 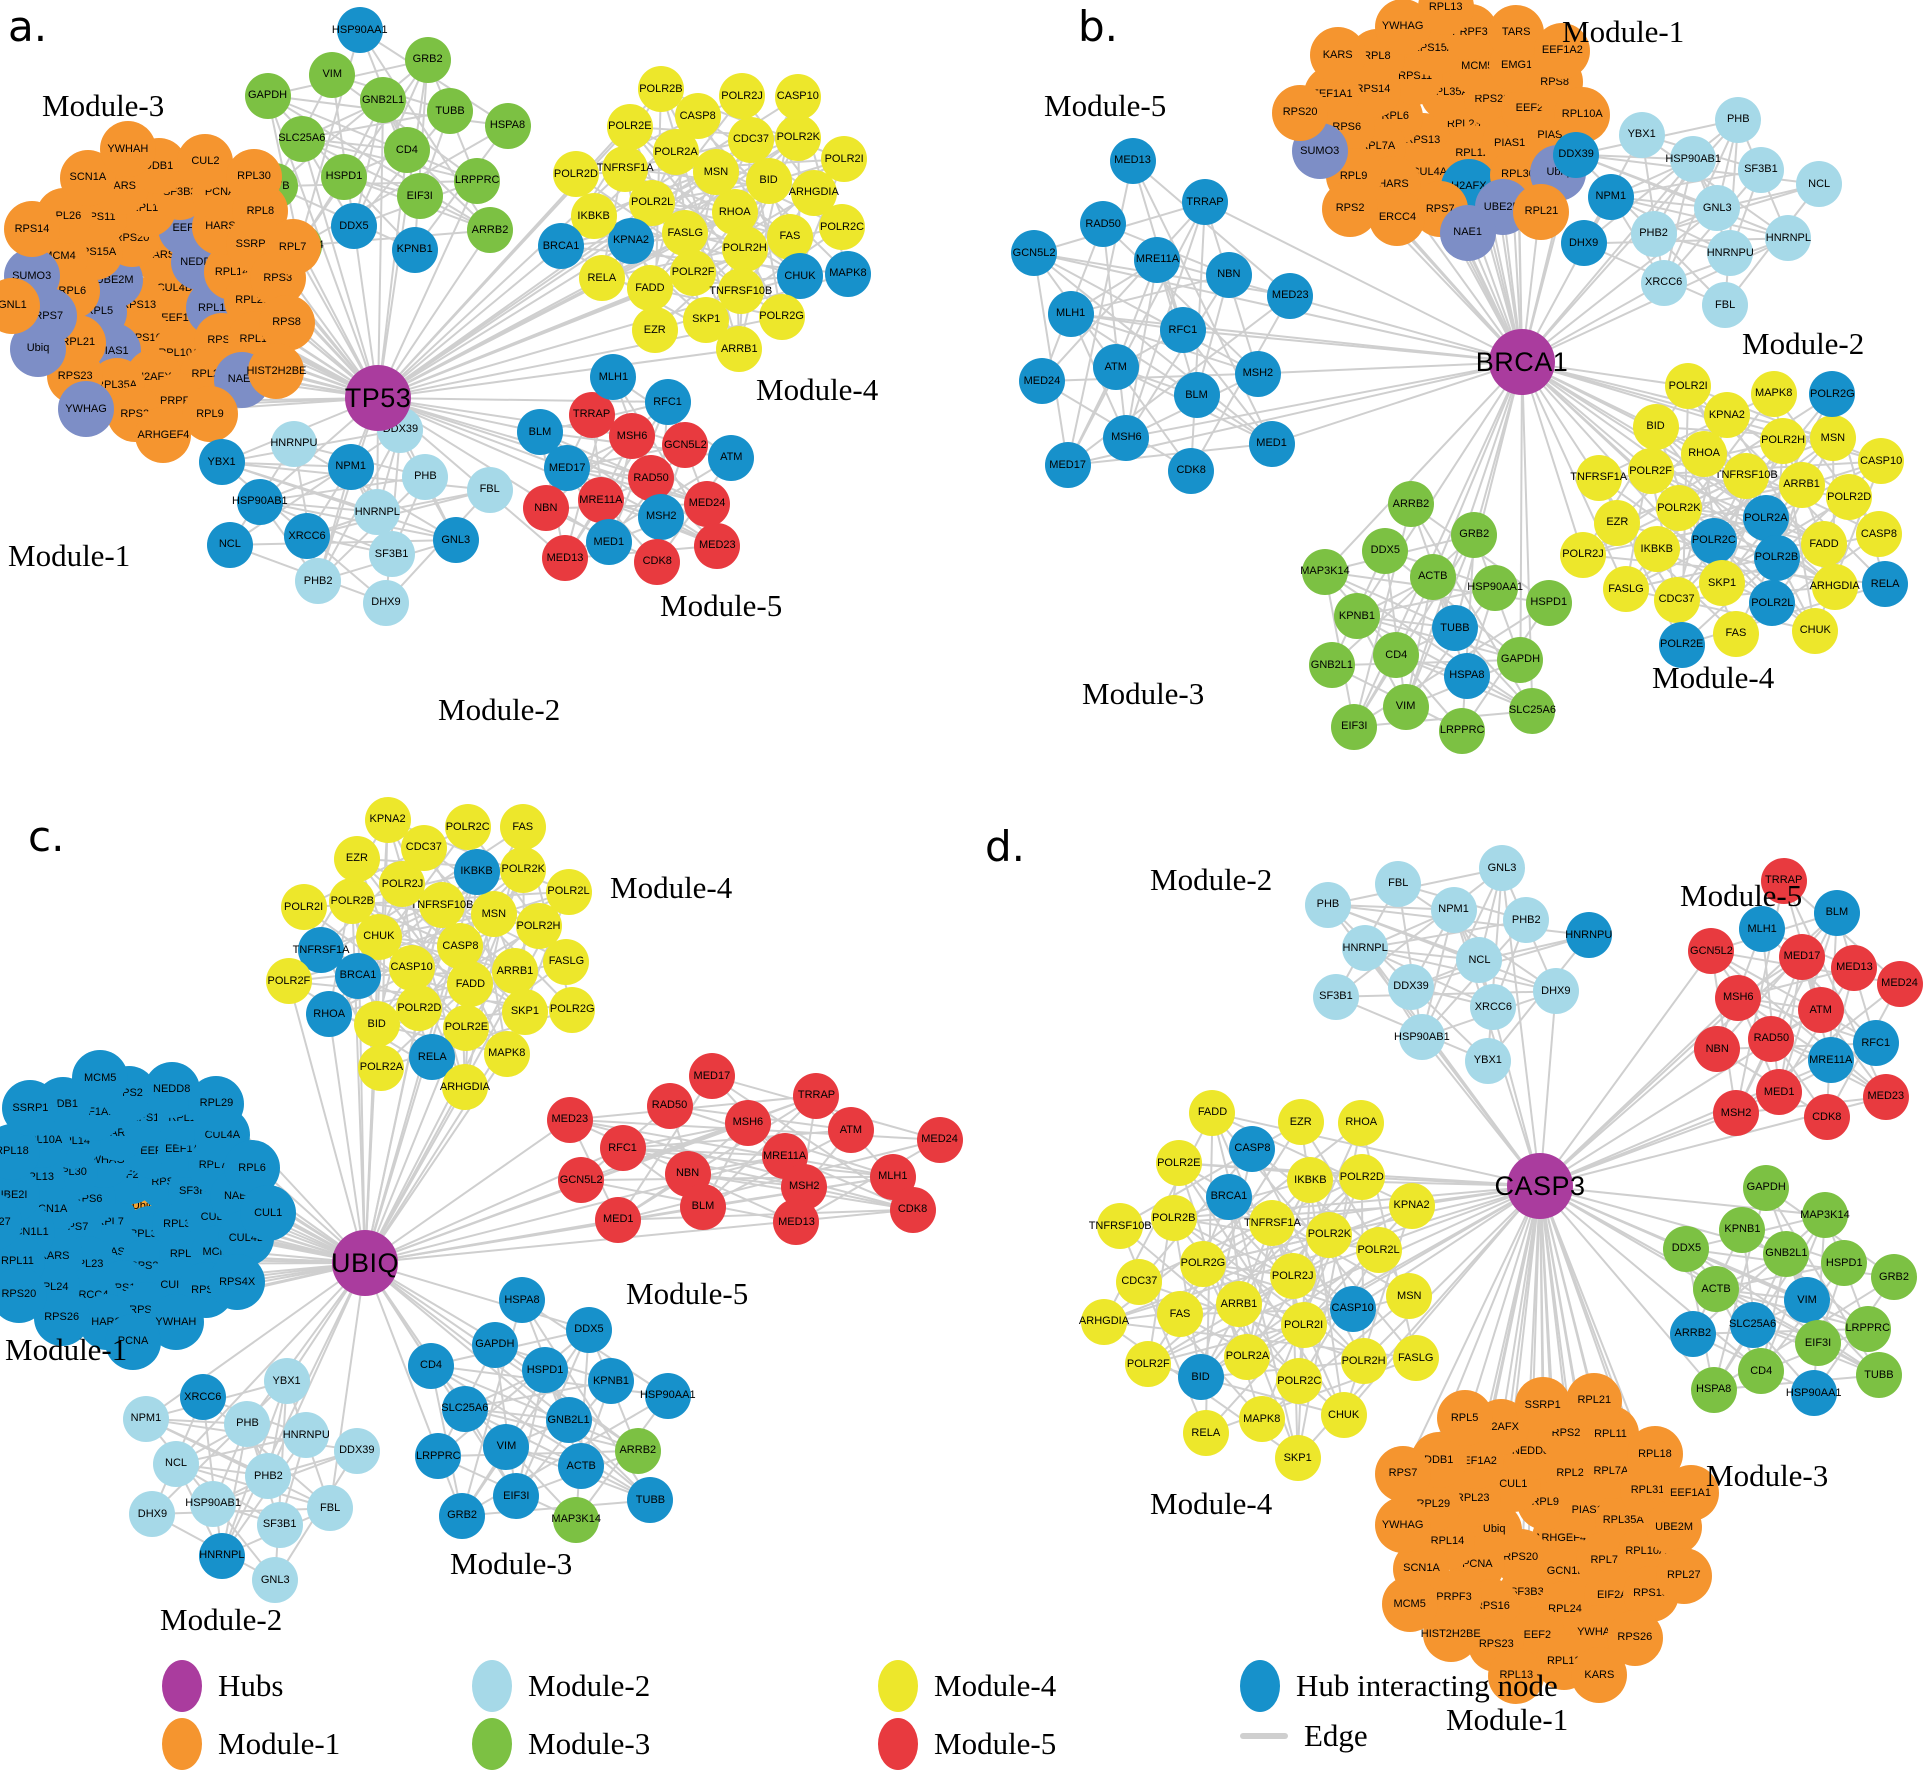 What do you see at coordinates (581, 1466) in the screenshot?
I see `node-ACTB: ACTB` at bounding box center [581, 1466].